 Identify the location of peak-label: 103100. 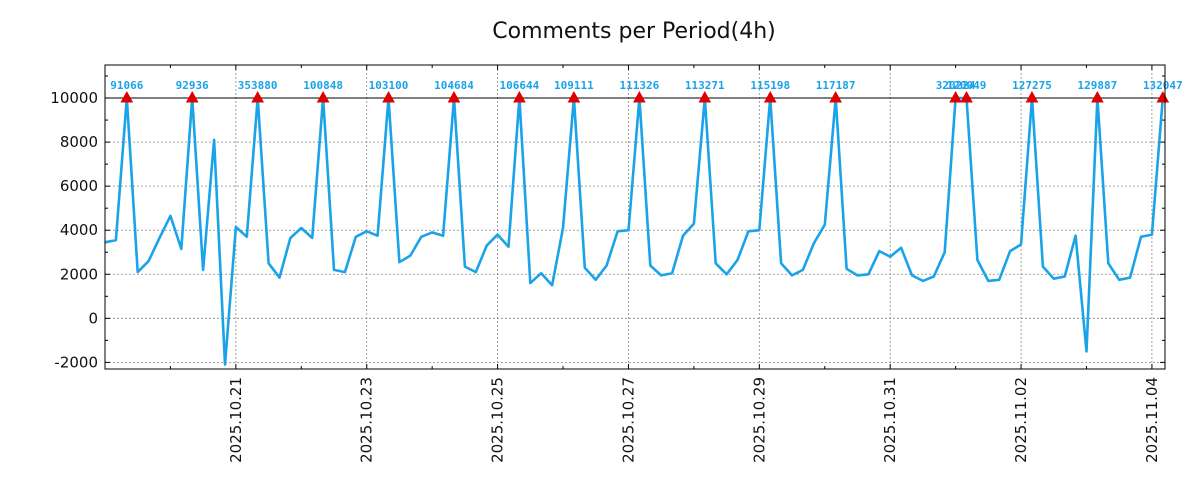
(389, 85).